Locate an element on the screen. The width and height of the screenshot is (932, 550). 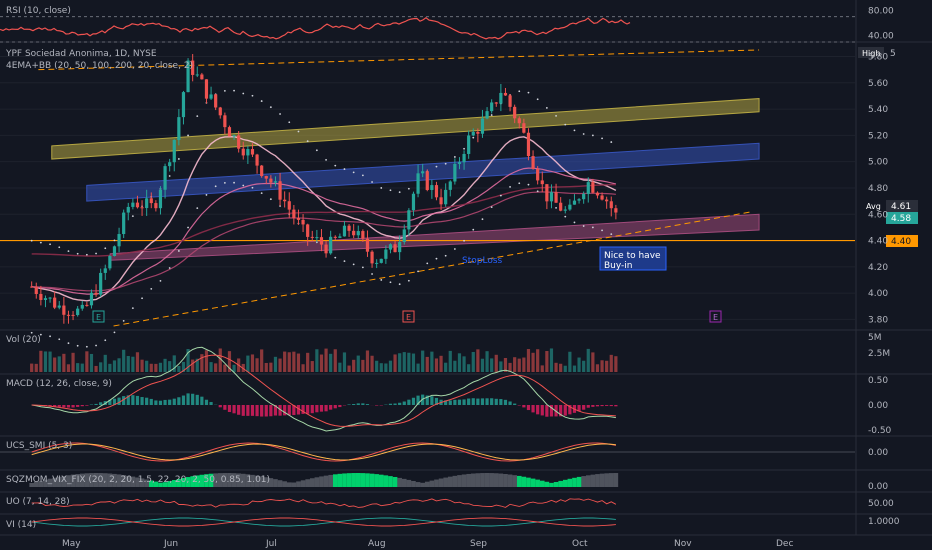
volume-pane is located at coordinates (324, 360).